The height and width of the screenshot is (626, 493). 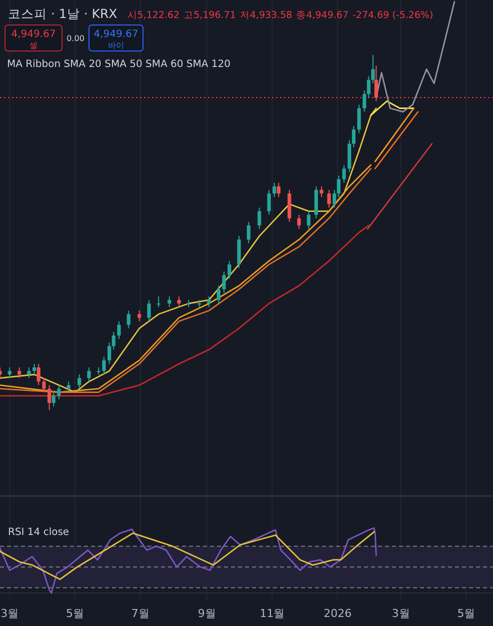 What do you see at coordinates (39, 532) in the screenshot?
I see `chart-title: RSI 14 close` at bounding box center [39, 532].